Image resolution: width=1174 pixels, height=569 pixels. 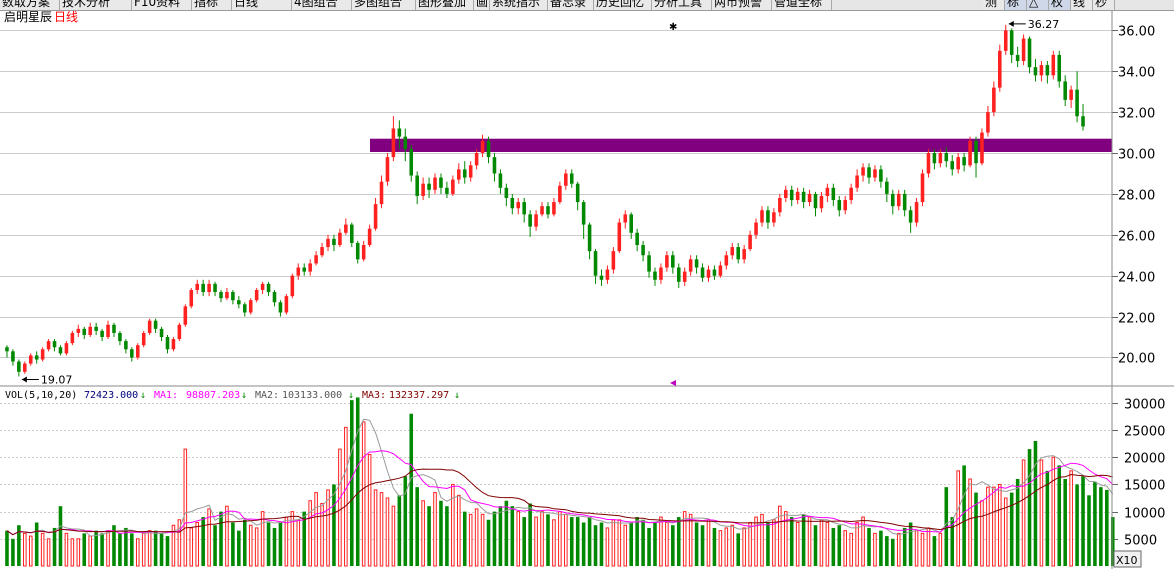 I want to click on toolbar-item-4: 日线, so click(x=262, y=5).